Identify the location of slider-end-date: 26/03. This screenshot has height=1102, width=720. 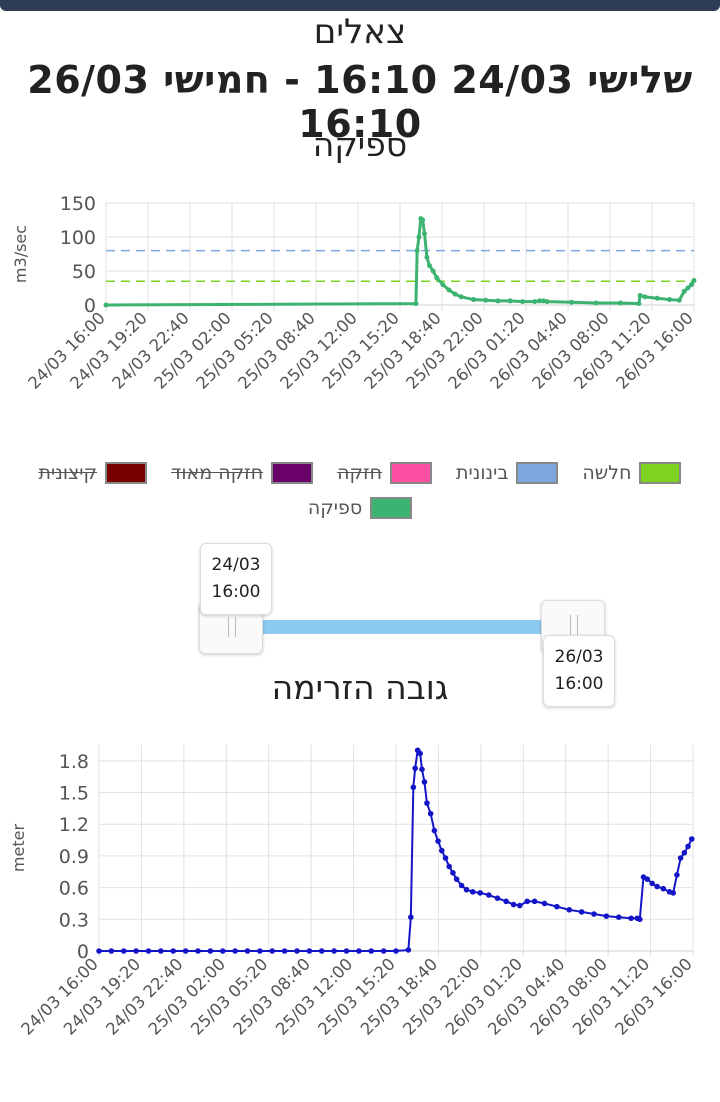
(579, 657).